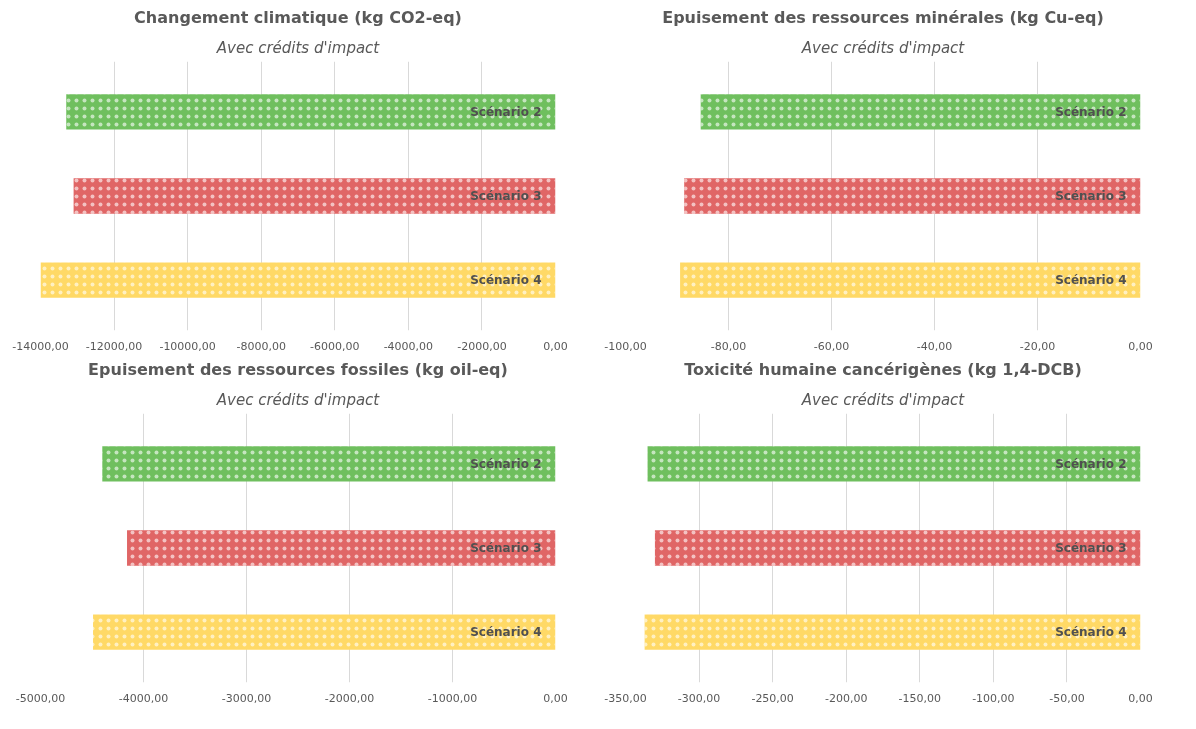  I want to click on x-tick-label: -20,00, so click(1037, 346).